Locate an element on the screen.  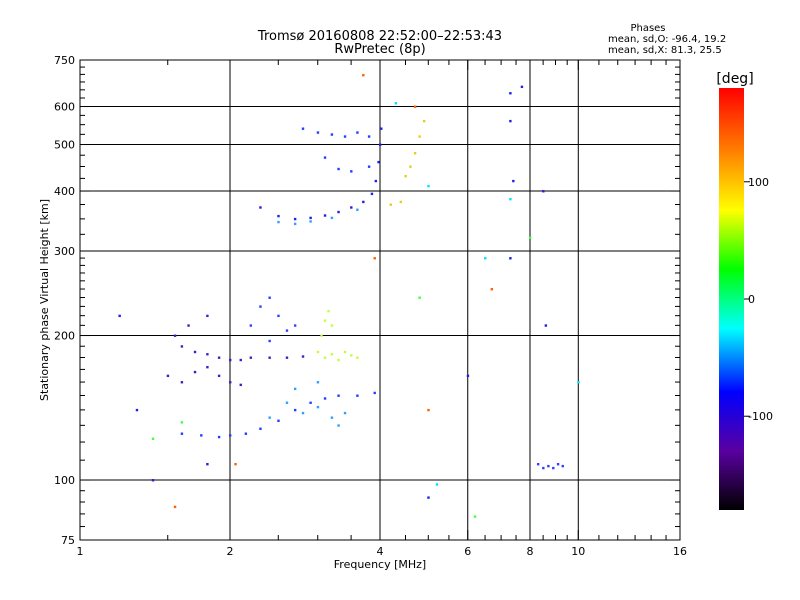
y-tick-label: 600 is located at coordinates (64, 107).